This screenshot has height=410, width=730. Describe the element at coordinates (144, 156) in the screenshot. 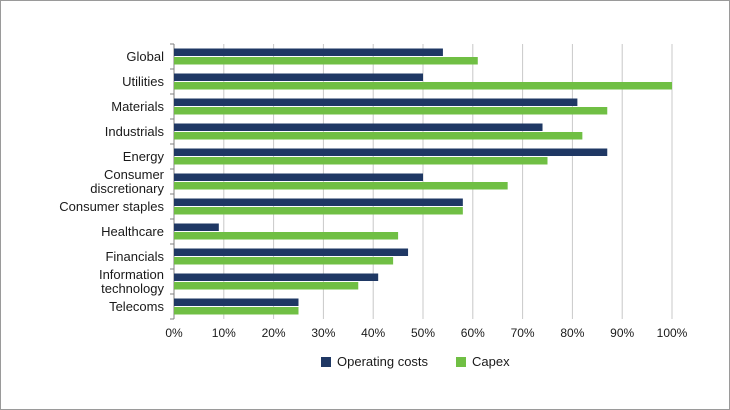

I see `category-label: Energy` at that location.